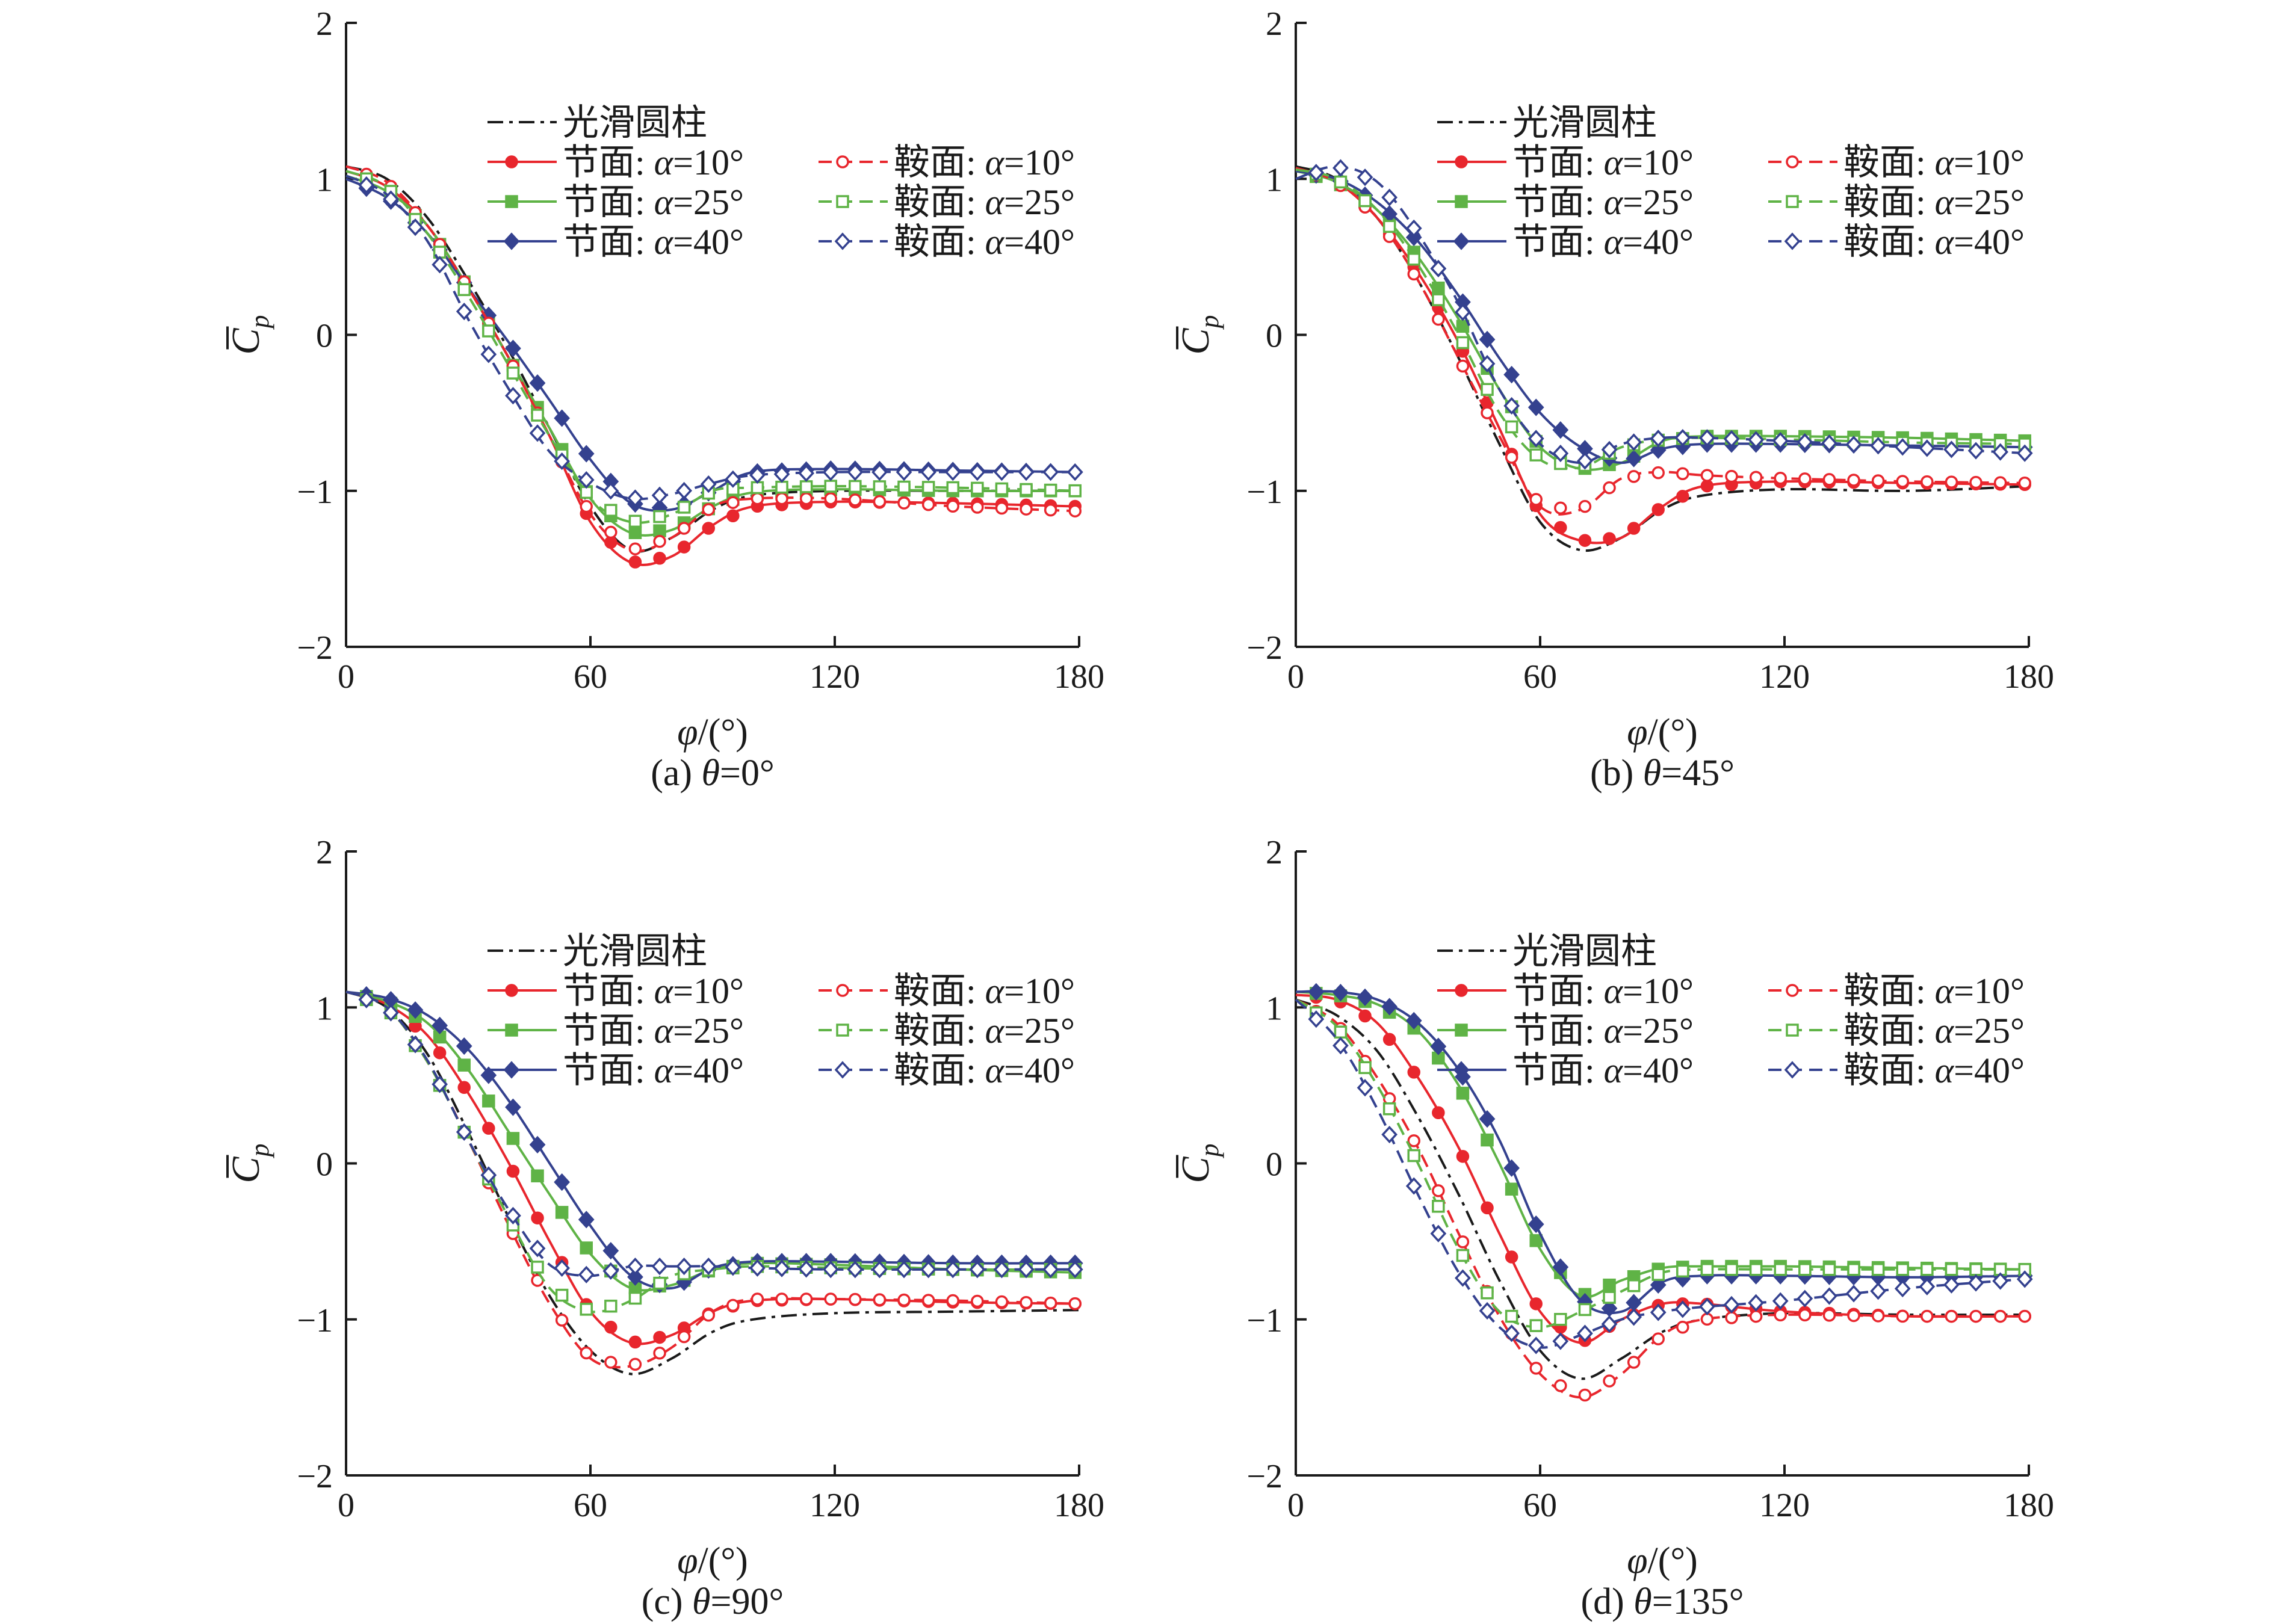  I want to click on y-tick-label: 0, so click(324, 336).